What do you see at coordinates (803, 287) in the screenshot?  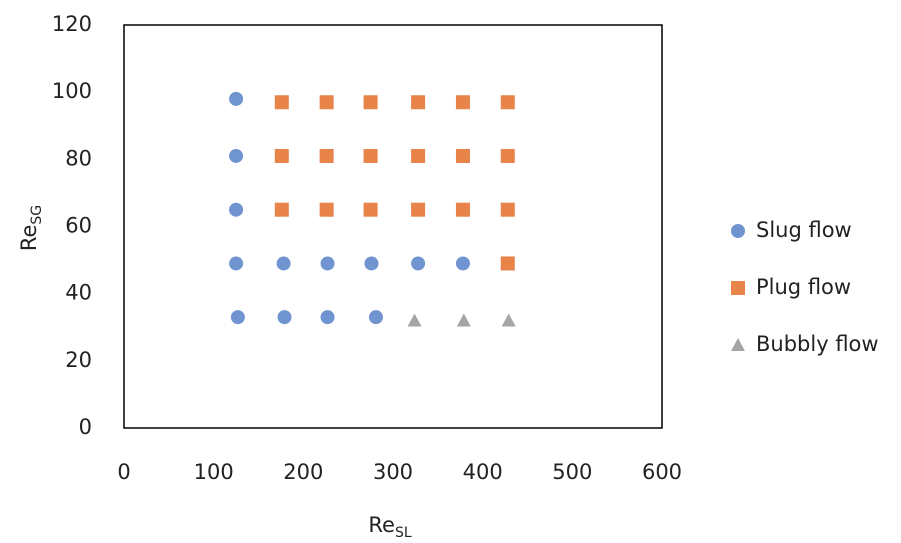 I see `legend-label: Plug flow` at bounding box center [803, 287].